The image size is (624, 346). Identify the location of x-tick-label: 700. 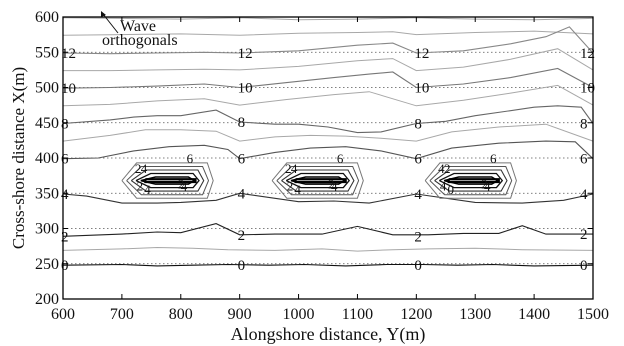
(122, 314).